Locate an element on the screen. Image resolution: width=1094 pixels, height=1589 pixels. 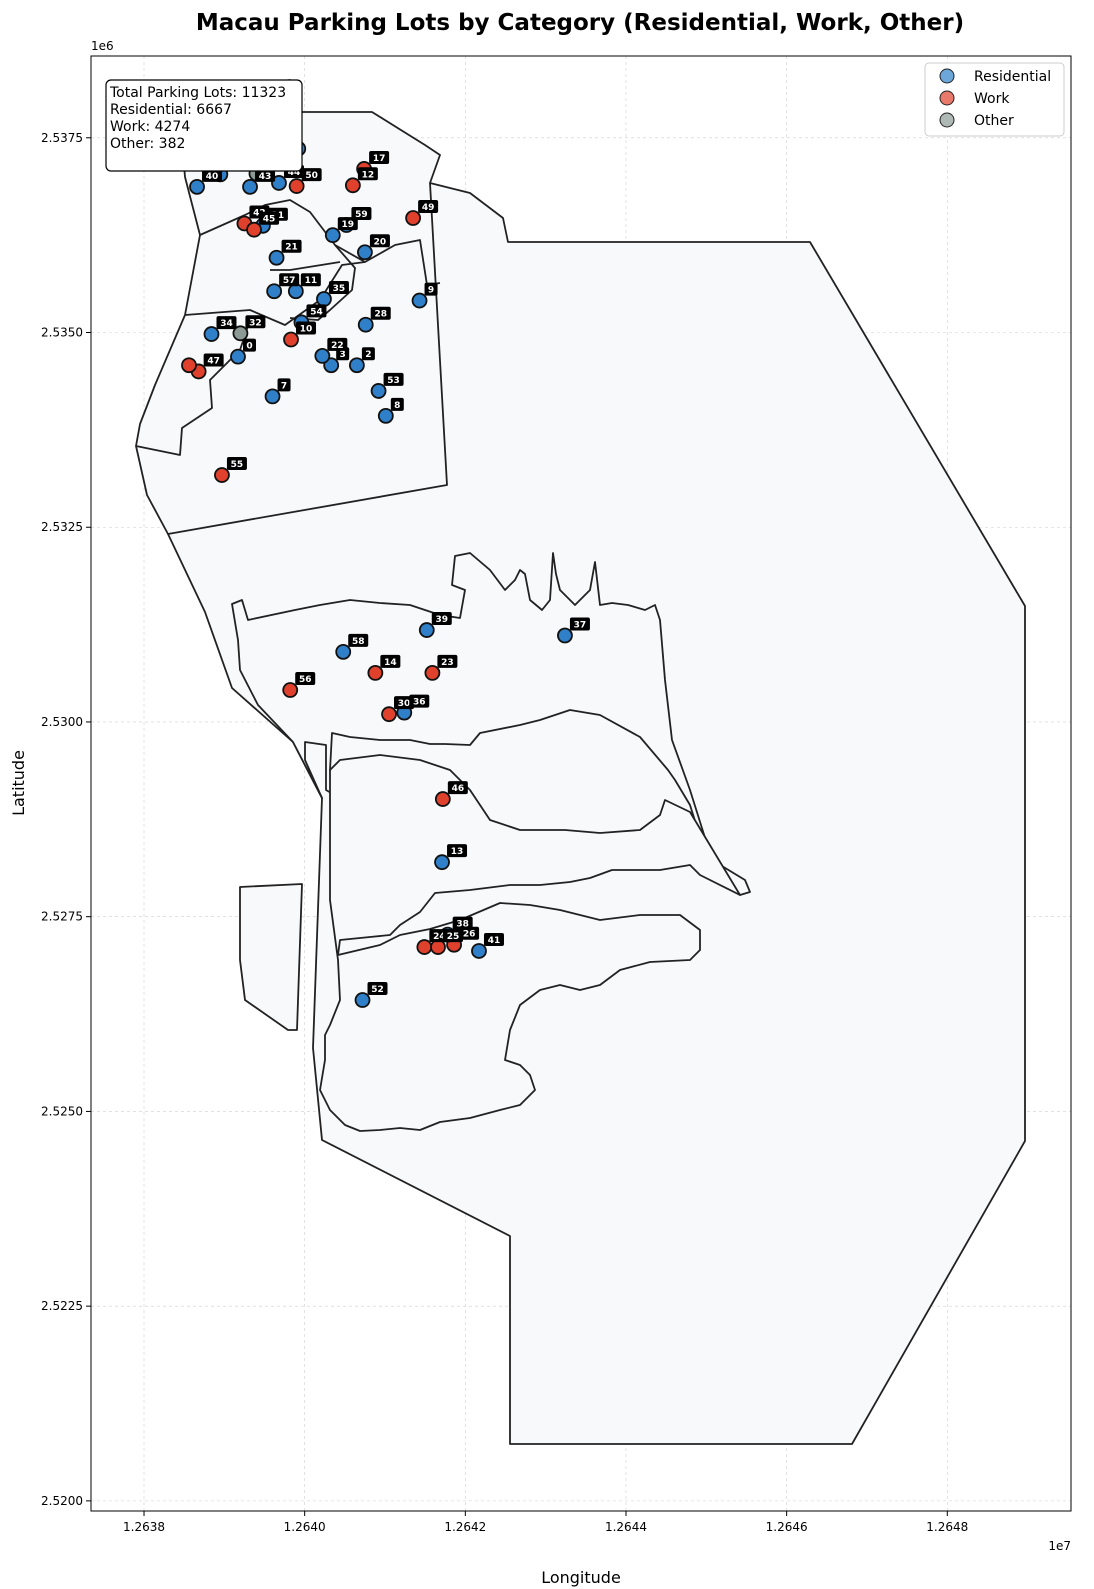
point-label: 39 is located at coordinates (441, 619).